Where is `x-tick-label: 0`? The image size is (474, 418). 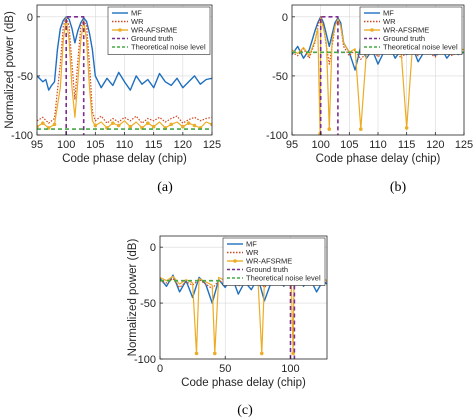
x-tick-label: 0 is located at coordinates (160, 369).